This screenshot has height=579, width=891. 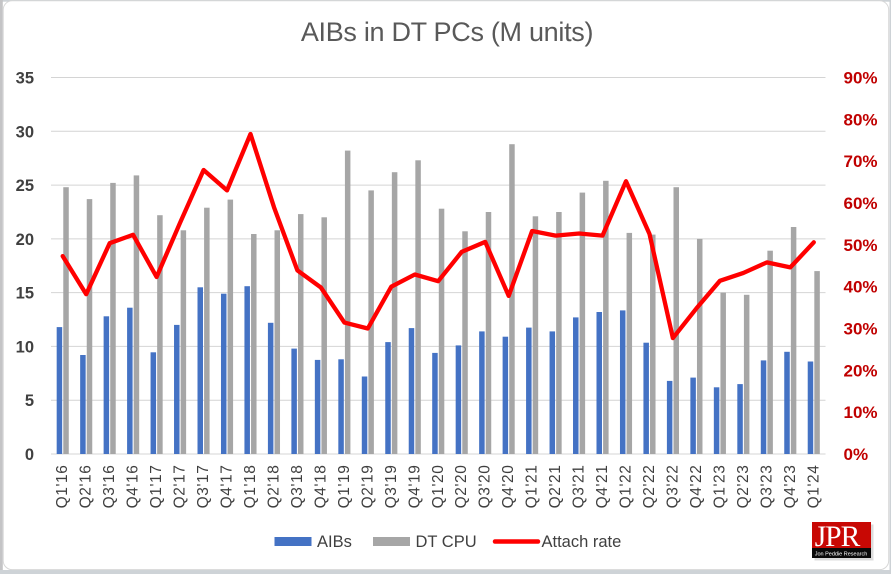 What do you see at coordinates (626, 487) in the screenshot?
I see `svg-text: Q1'22` at bounding box center [626, 487].